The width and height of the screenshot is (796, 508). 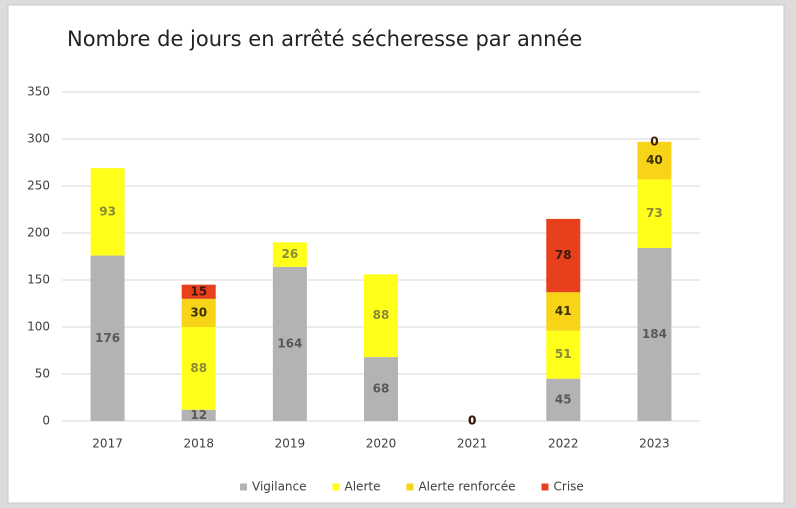 I want to click on data-label: 15, so click(x=198, y=291).